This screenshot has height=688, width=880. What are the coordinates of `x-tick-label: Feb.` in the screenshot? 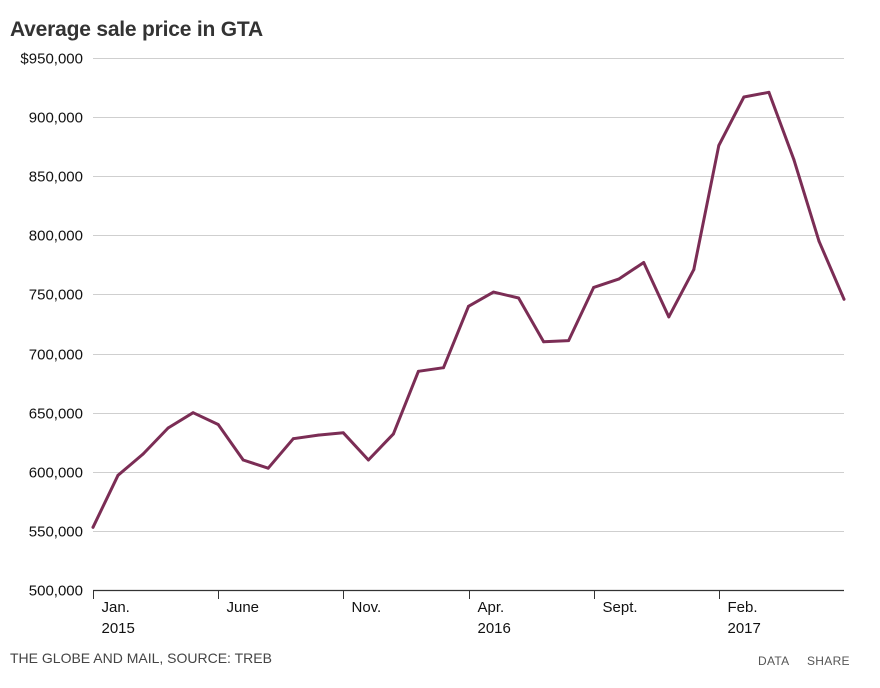 It's located at (743, 607).